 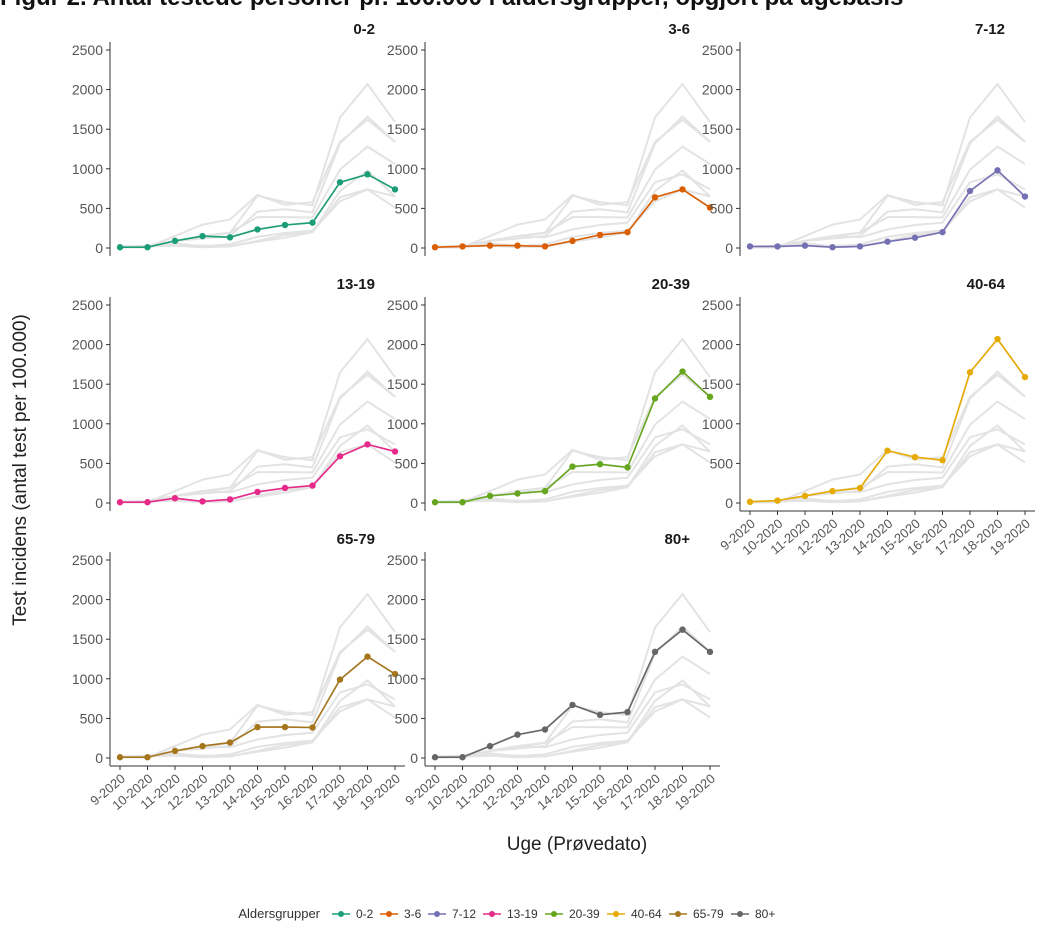 I want to click on legend-title: Aldersgrupper, so click(x=279, y=913).